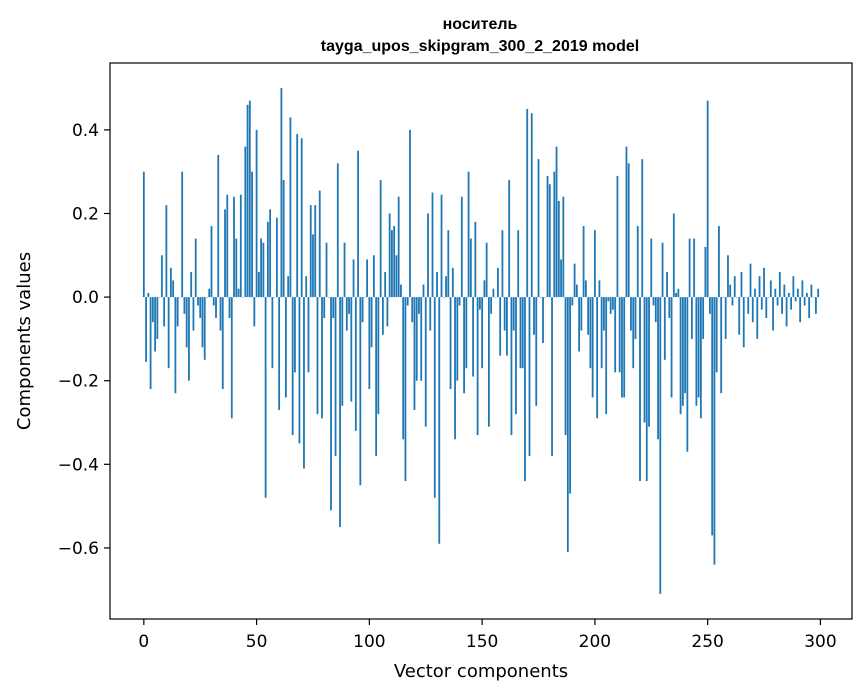 The height and width of the screenshot is (696, 867). Describe the element at coordinates (143, 642) in the screenshot. I see `x-tick-label-0: 0` at that location.